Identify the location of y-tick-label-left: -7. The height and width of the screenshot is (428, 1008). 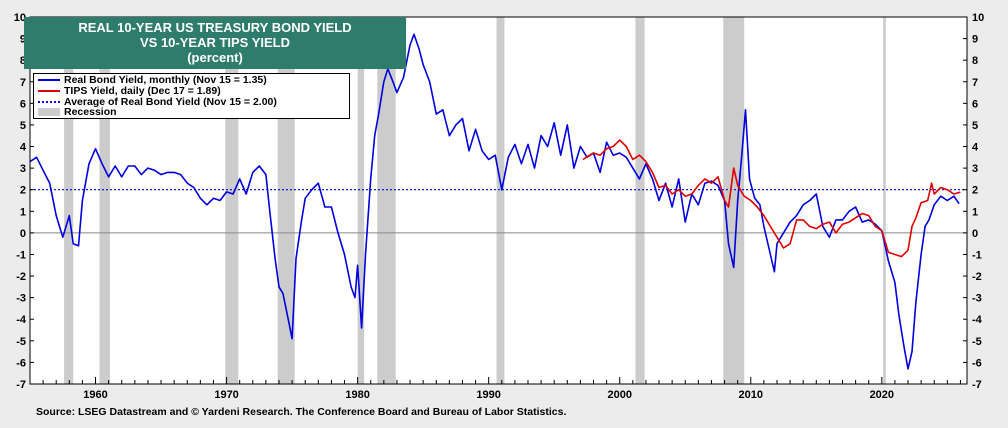
(21, 385).